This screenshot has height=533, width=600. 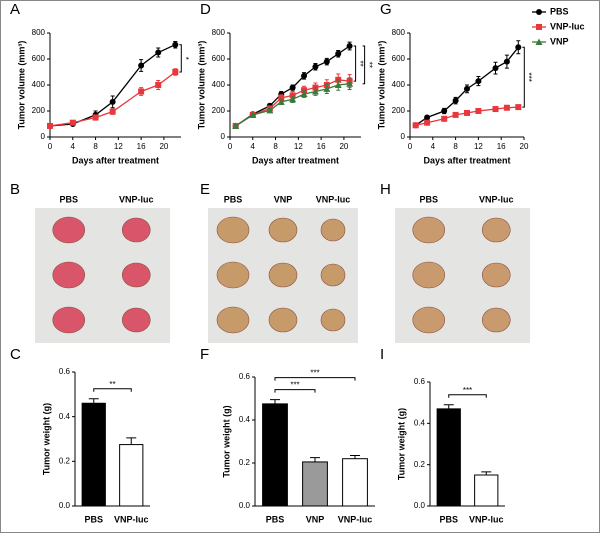 What do you see at coordinates (559, 11) in the screenshot?
I see `legend-label: PBS` at bounding box center [559, 11].